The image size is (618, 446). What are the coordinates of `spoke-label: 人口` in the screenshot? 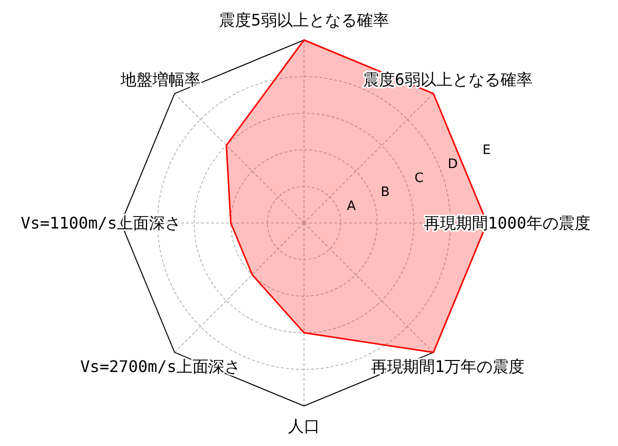 It's located at (304, 426).